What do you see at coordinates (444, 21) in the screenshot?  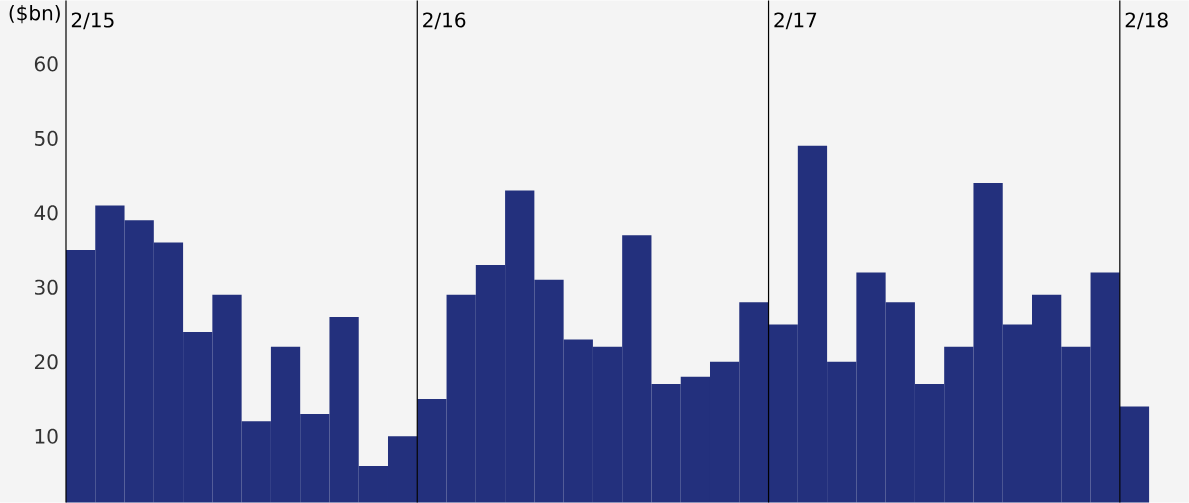 I see `x-tick-label: 2/16` at bounding box center [444, 21].